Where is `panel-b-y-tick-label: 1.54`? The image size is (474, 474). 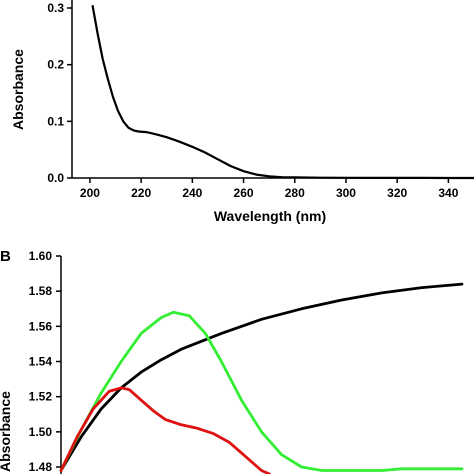
panel-b-y-tick-label: 1.54 is located at coordinates (41, 362).